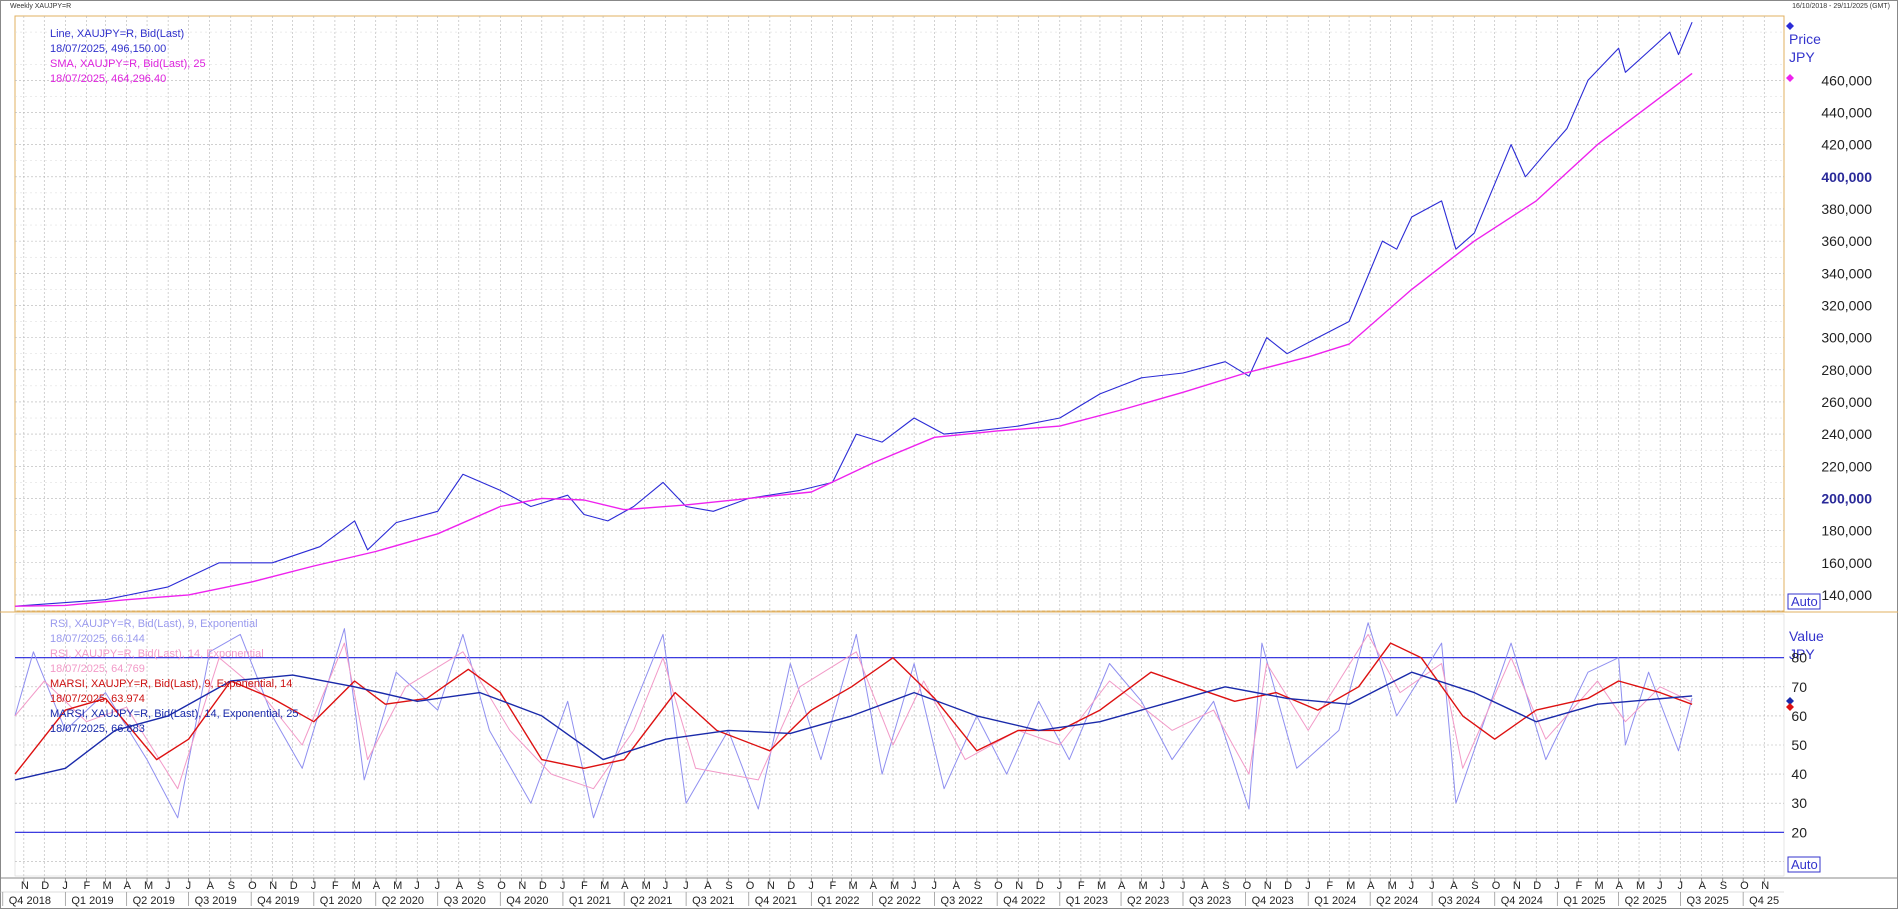 This screenshot has height=909, width=1898. What do you see at coordinates (1459, 901) in the screenshot?
I see `x-quarter-label: Q3 2024` at bounding box center [1459, 901].